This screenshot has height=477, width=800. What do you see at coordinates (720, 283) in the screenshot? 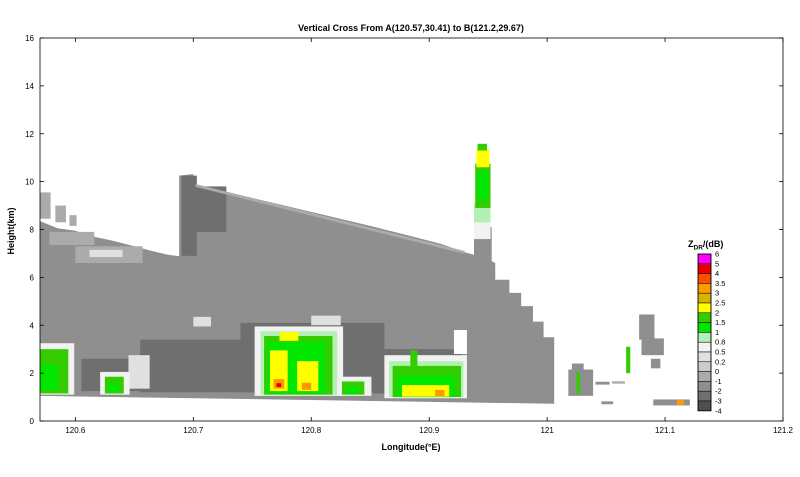
I see `colorbar-tick-label: 3.5` at bounding box center [720, 283].